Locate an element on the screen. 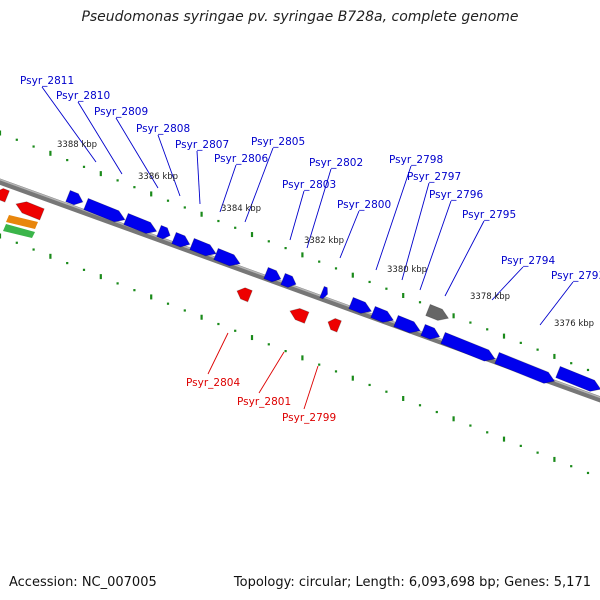 This screenshot has width=600, height=600. accession-text: Accession: NC_007005 is located at coordinates (83, 582).